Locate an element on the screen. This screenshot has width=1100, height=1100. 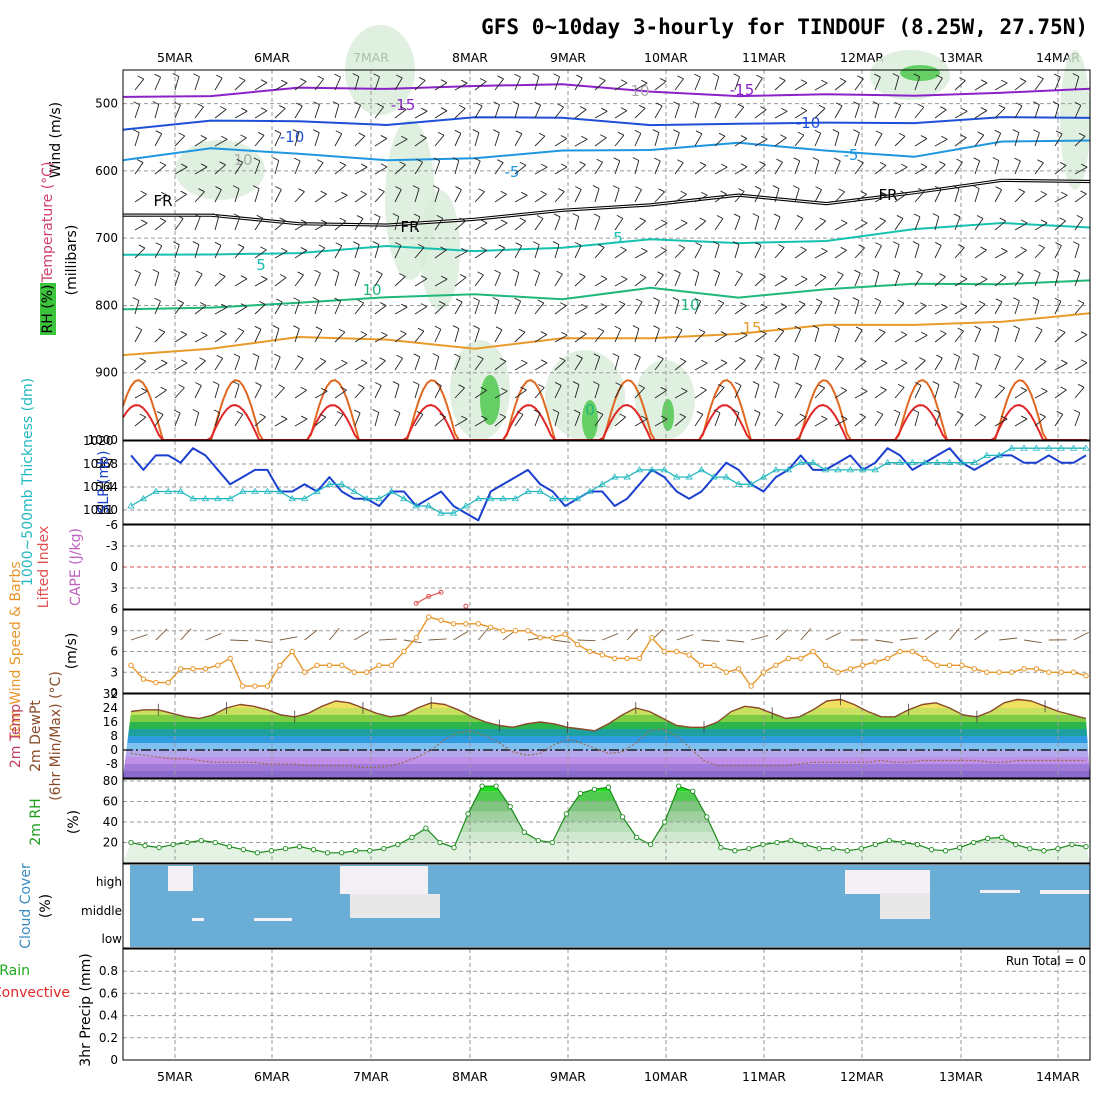
cloud-background is located at coordinates (610, 906).